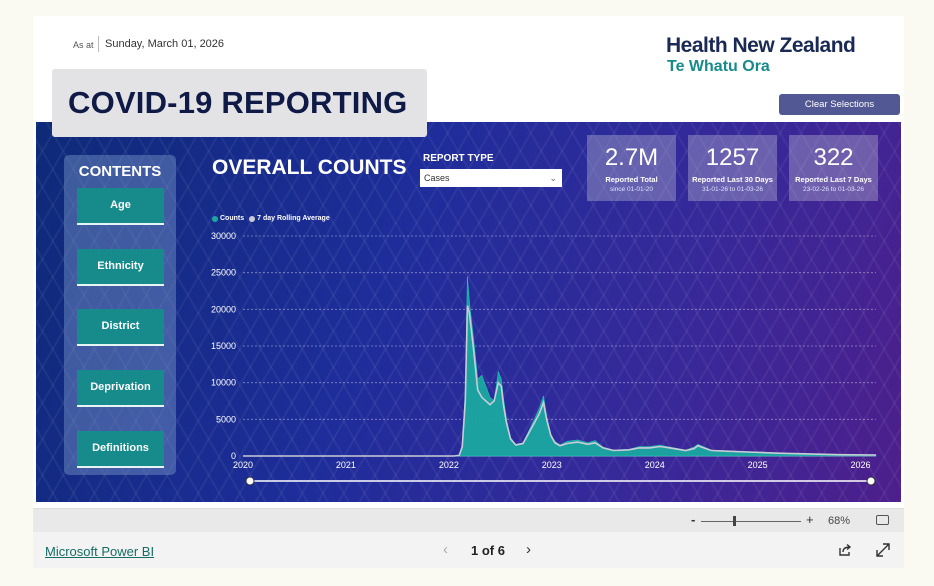 This screenshot has height=586, width=934. Describe the element at coordinates (732, 179) in the screenshot. I see `kpi-label: Reported Last 30 Days` at that location.